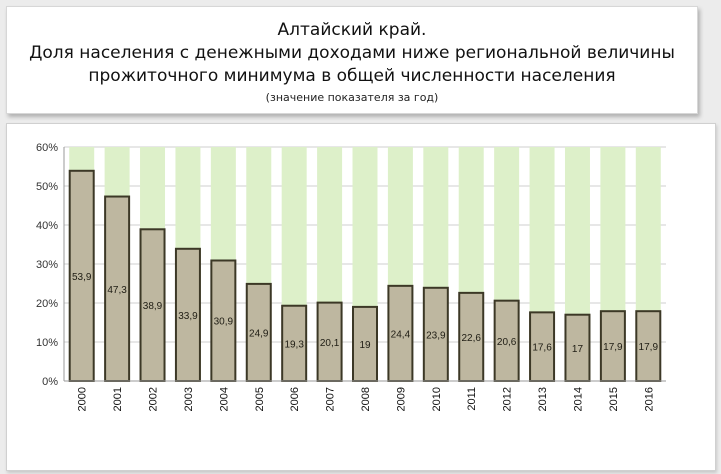  I want to click on x-tick-label: 2013, so click(543, 399).